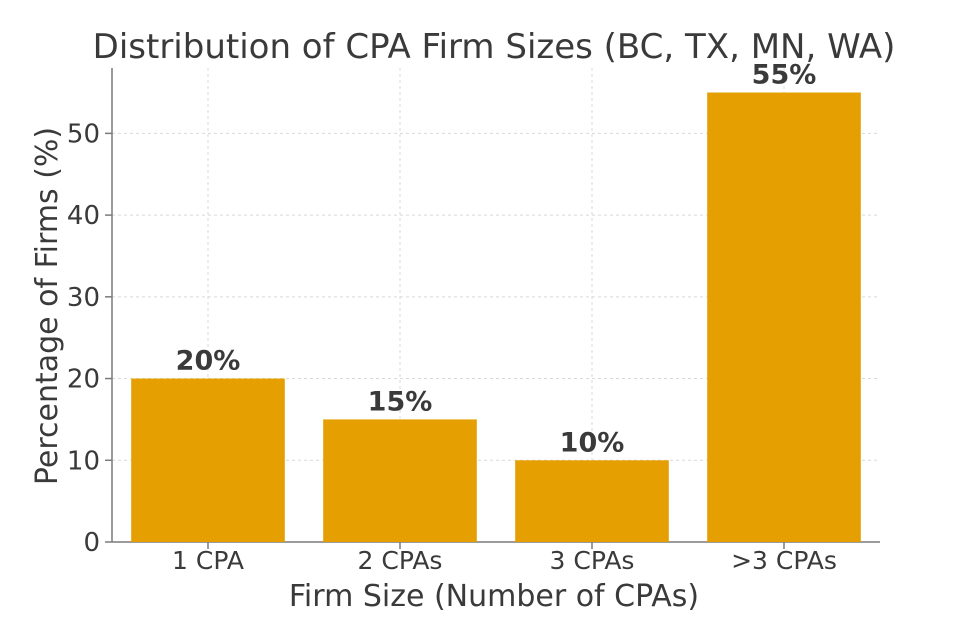 This screenshot has height=631, width=975. What do you see at coordinates (83, 134) in the screenshot?
I see `y-tick-label: 50` at bounding box center [83, 134].